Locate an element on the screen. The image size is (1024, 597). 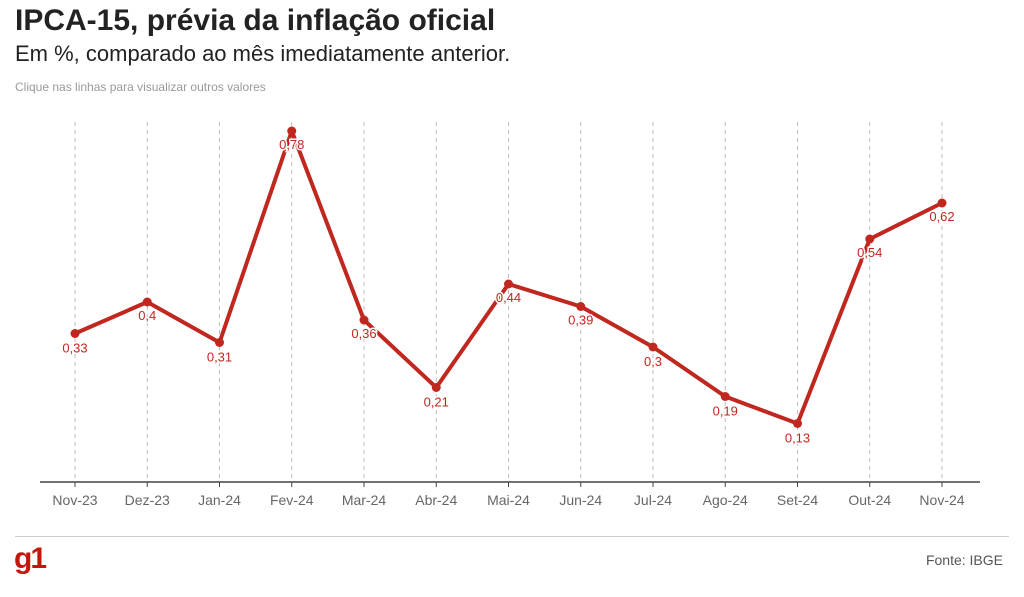
chart-title: IPCA-15, prévia da inflação oficial is located at coordinates (255, 20).